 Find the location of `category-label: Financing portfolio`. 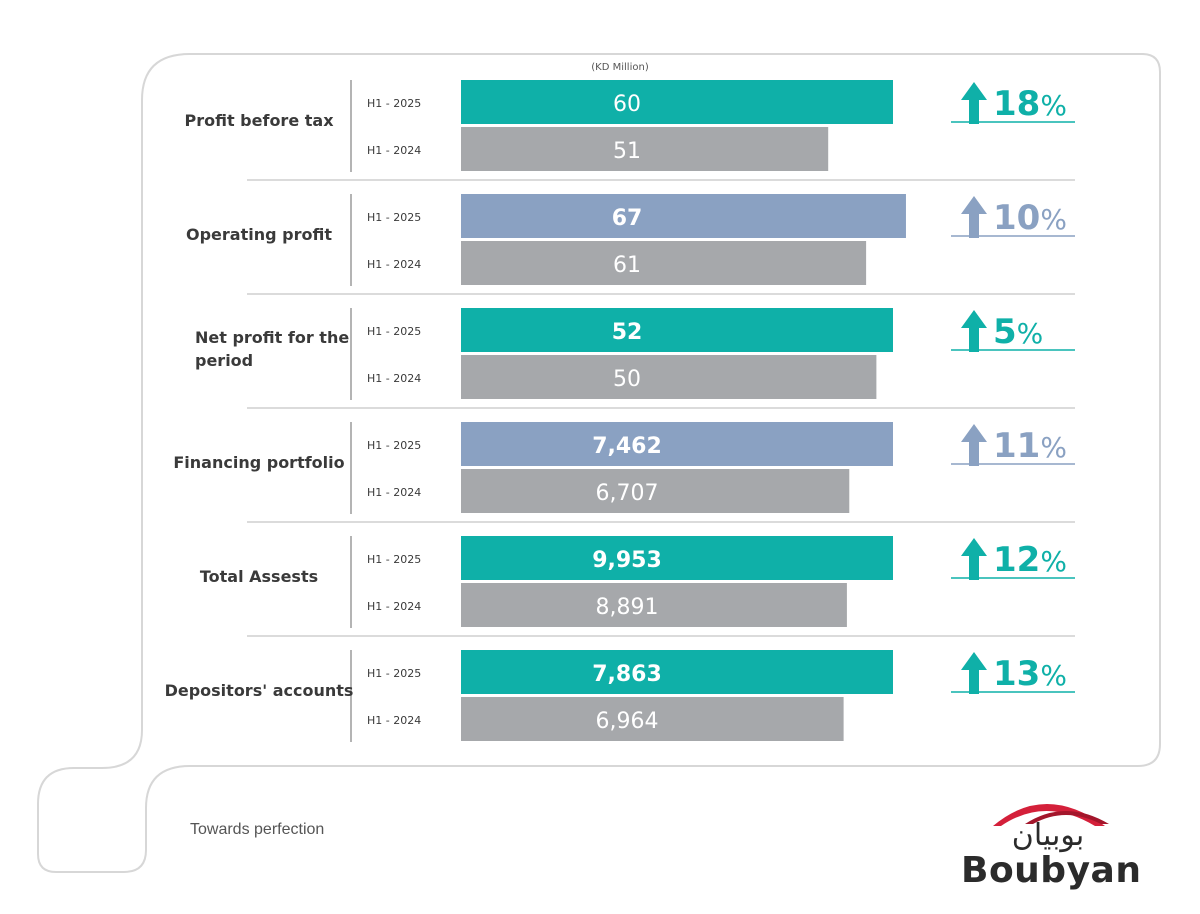

category-label: Financing portfolio is located at coordinates (258, 462).